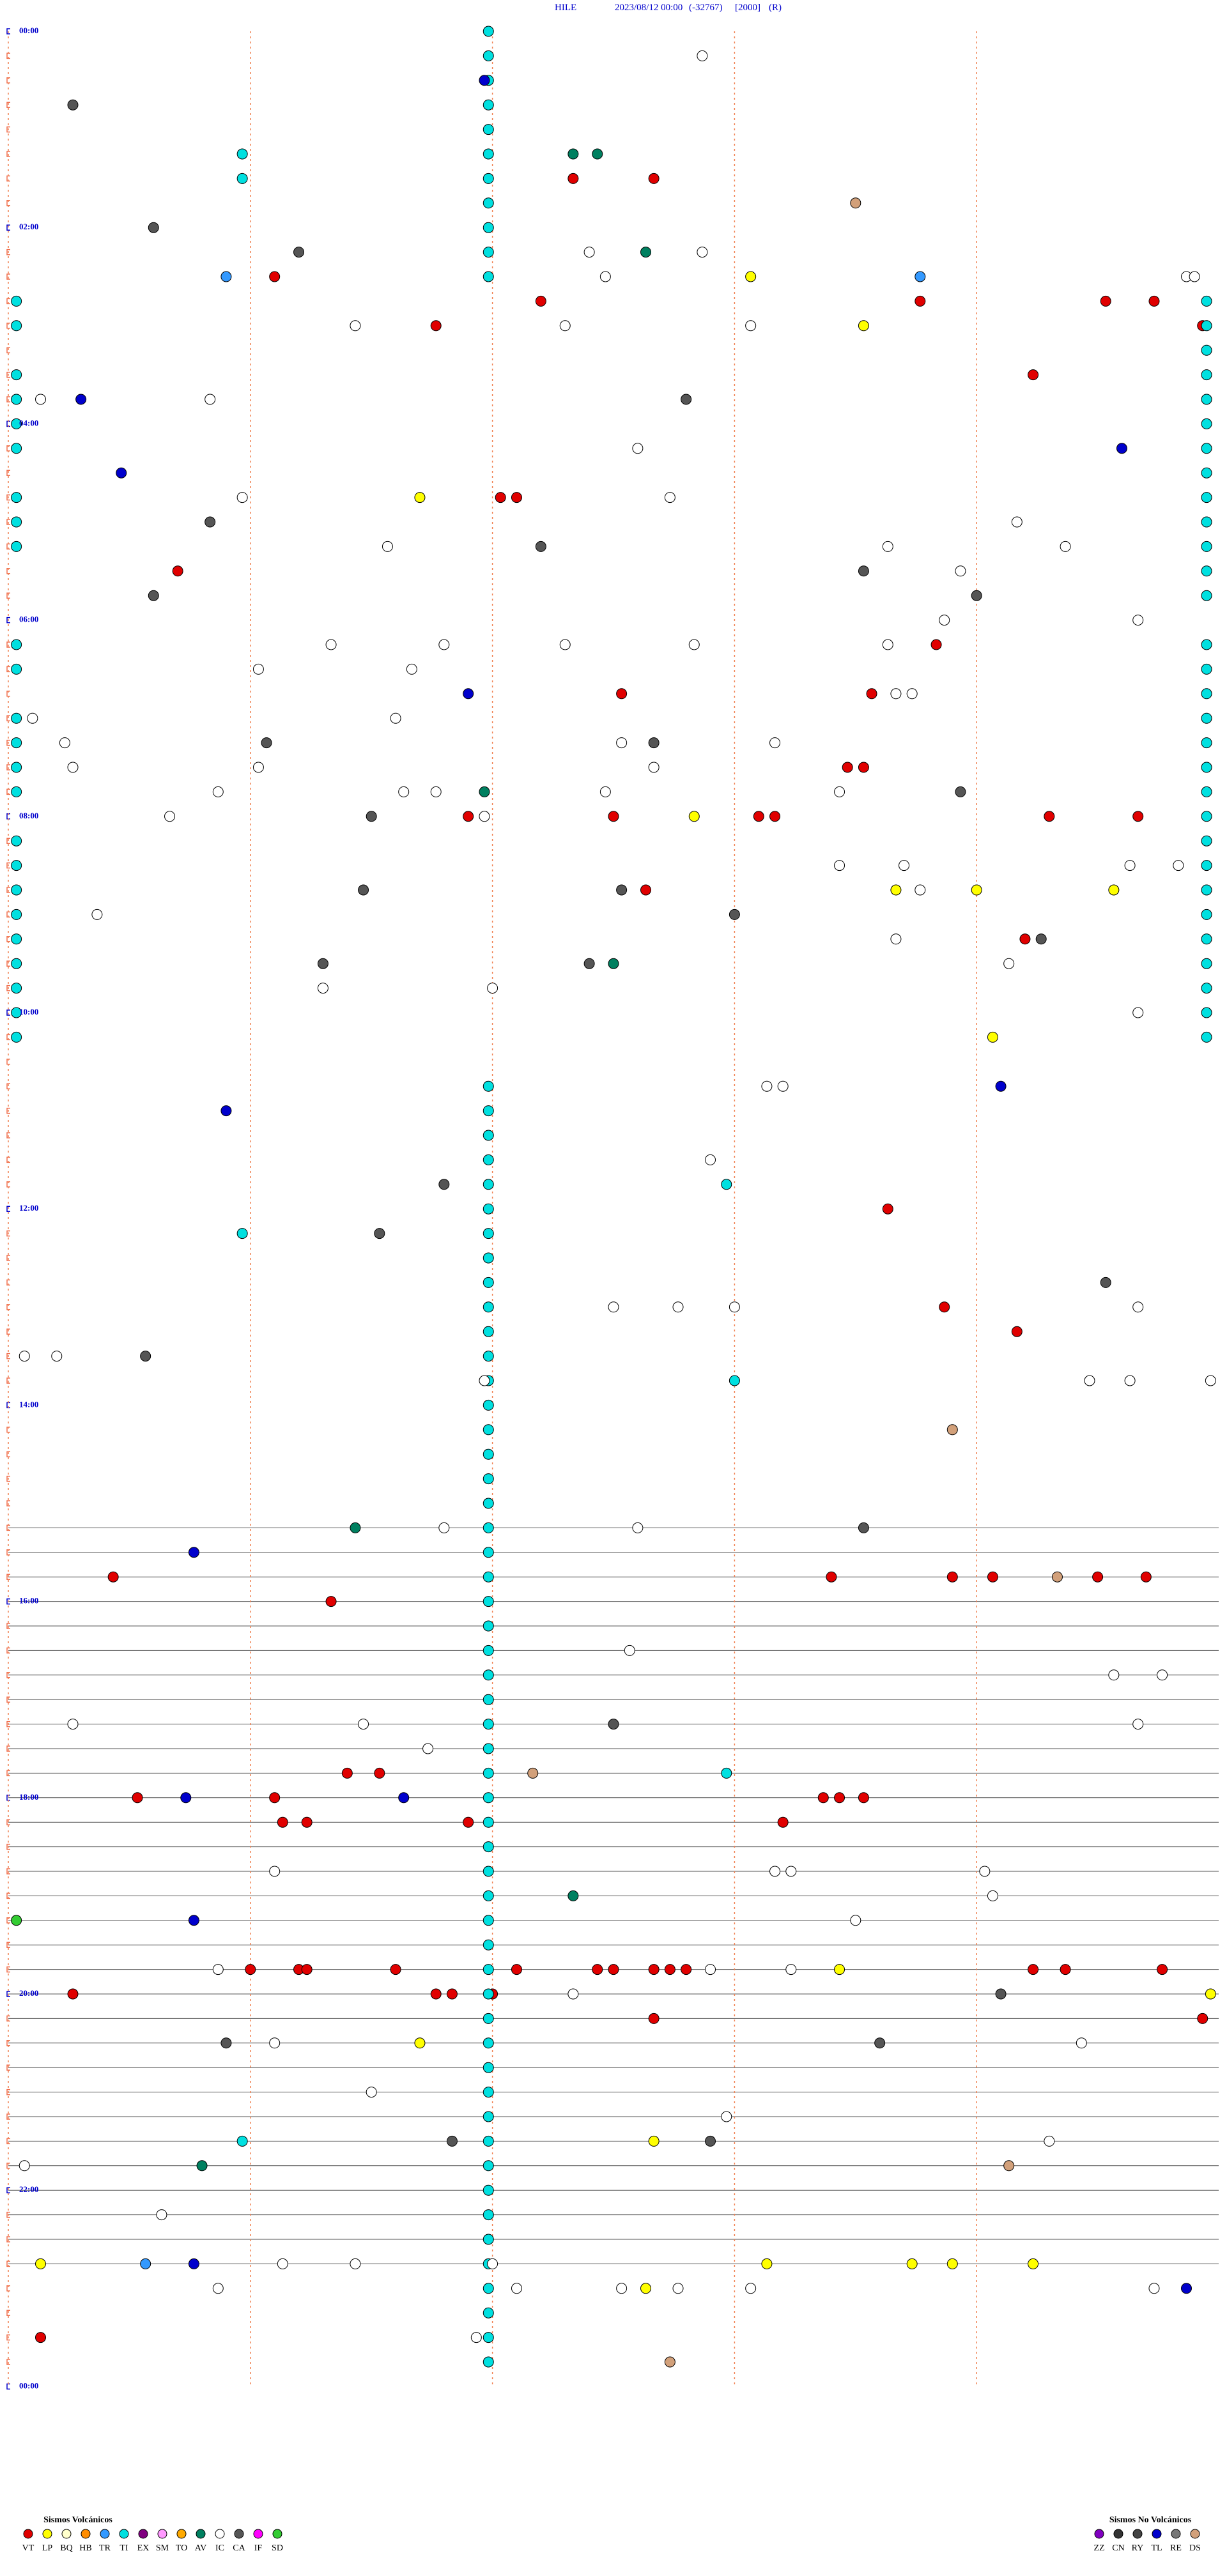  What do you see at coordinates (776, 8) in the screenshot?
I see `title-part: (R)` at bounding box center [776, 8].